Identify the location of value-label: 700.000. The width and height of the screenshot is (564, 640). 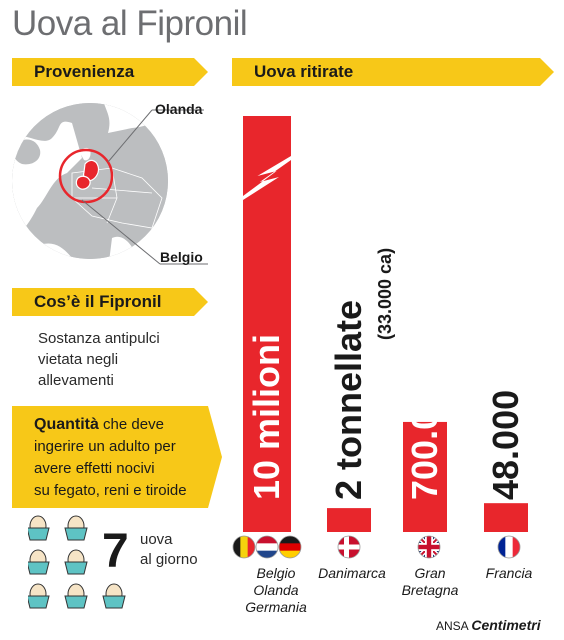
(424, 435).